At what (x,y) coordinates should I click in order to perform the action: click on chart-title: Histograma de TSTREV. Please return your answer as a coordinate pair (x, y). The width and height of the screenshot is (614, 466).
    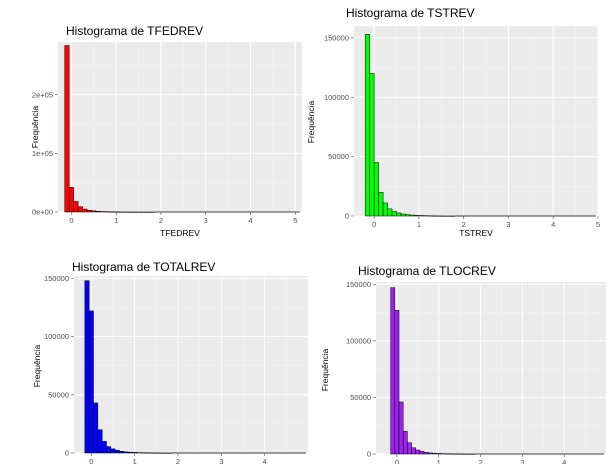
    Looking at the image, I should click on (410, 13).